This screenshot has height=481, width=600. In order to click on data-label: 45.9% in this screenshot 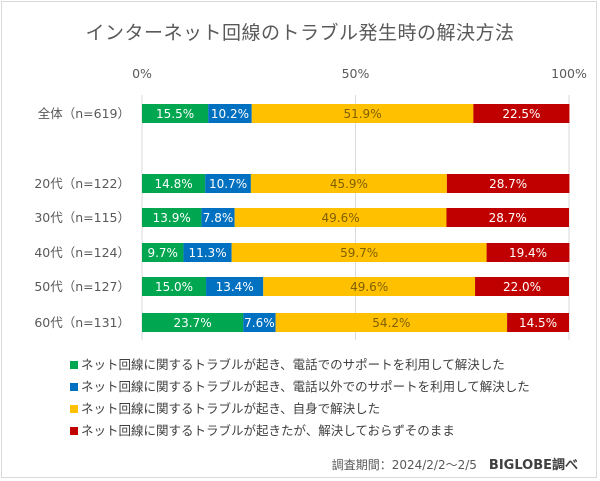, I will do `click(349, 184)`.